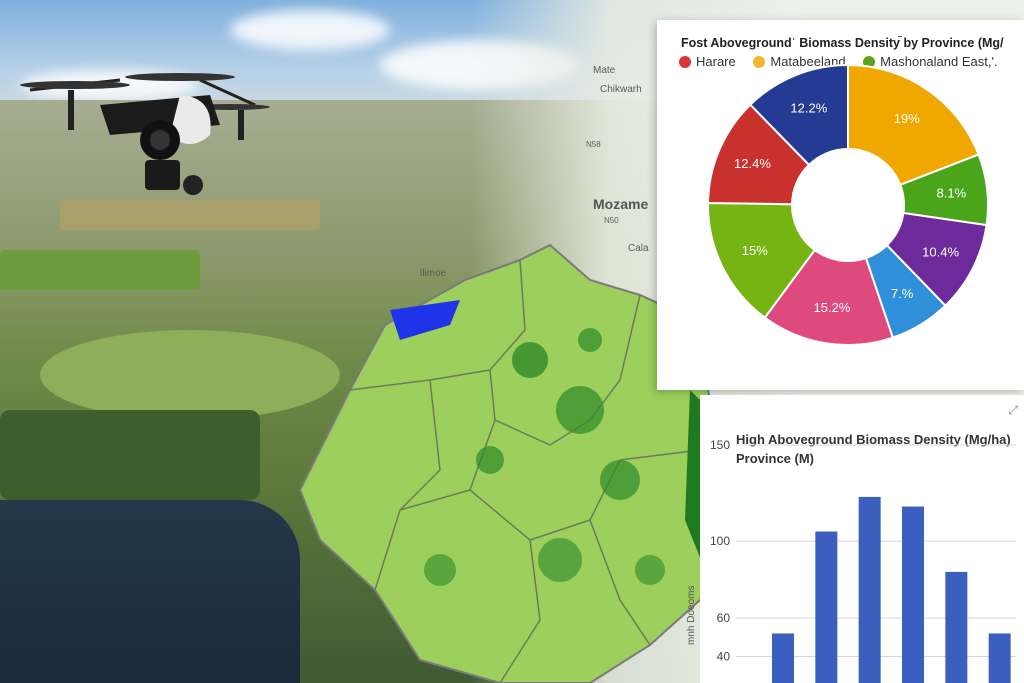  What do you see at coordinates (310, 30) in the screenshot?
I see `cloud` at bounding box center [310, 30].